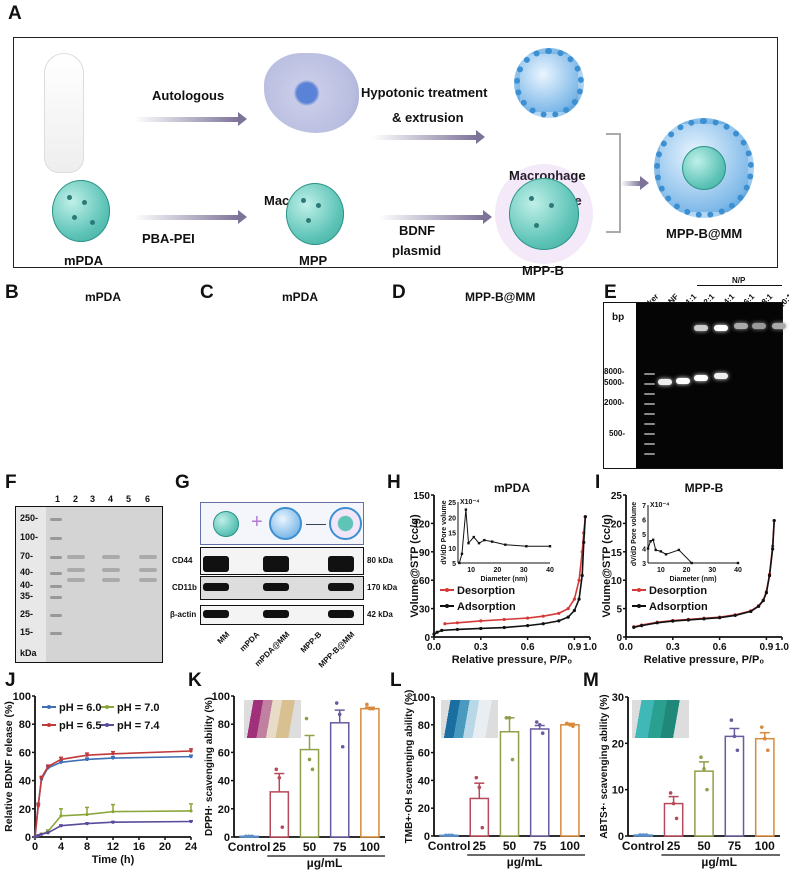  Describe the element at coordinates (168, 238) in the screenshot. I see `label-pba-pei: PBA-PEI` at that location.